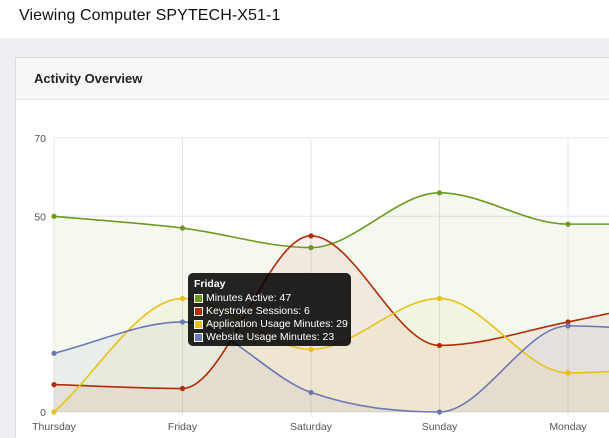 This screenshot has height=438, width=609. I want to click on y-tick-label: 0, so click(43, 413).